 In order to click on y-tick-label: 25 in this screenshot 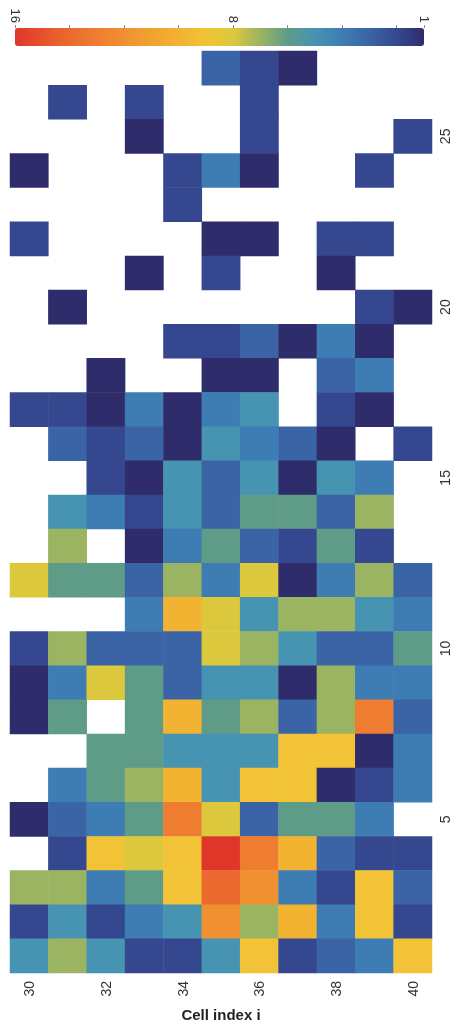, I will do `click(445, 136)`.